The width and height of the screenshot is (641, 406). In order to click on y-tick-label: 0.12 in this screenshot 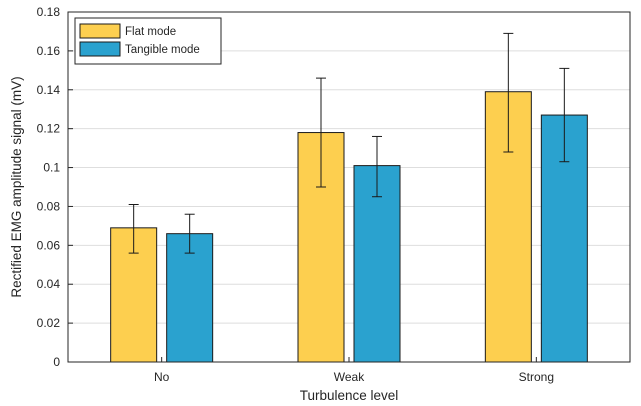, I will do `click(49, 129)`.